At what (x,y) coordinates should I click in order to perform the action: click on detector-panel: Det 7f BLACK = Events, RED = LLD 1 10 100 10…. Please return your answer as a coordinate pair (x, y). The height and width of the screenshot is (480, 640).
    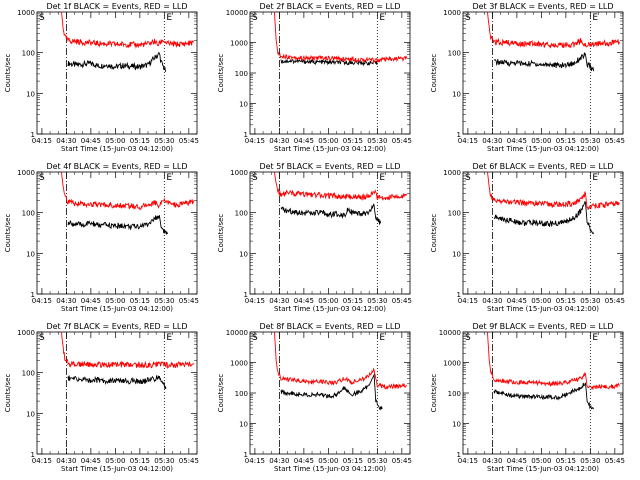
    Looking at the image, I should click on (101, 397).